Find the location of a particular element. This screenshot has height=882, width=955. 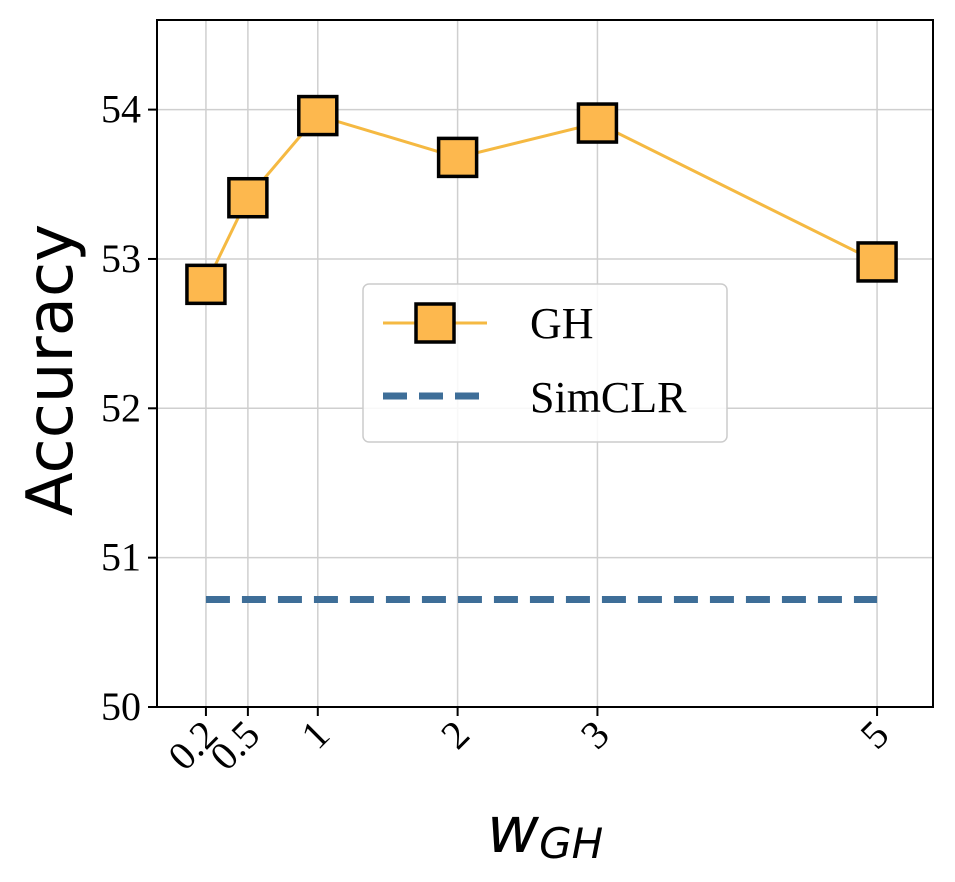

legend-simclr-label: SimCLR is located at coordinates (608, 397).